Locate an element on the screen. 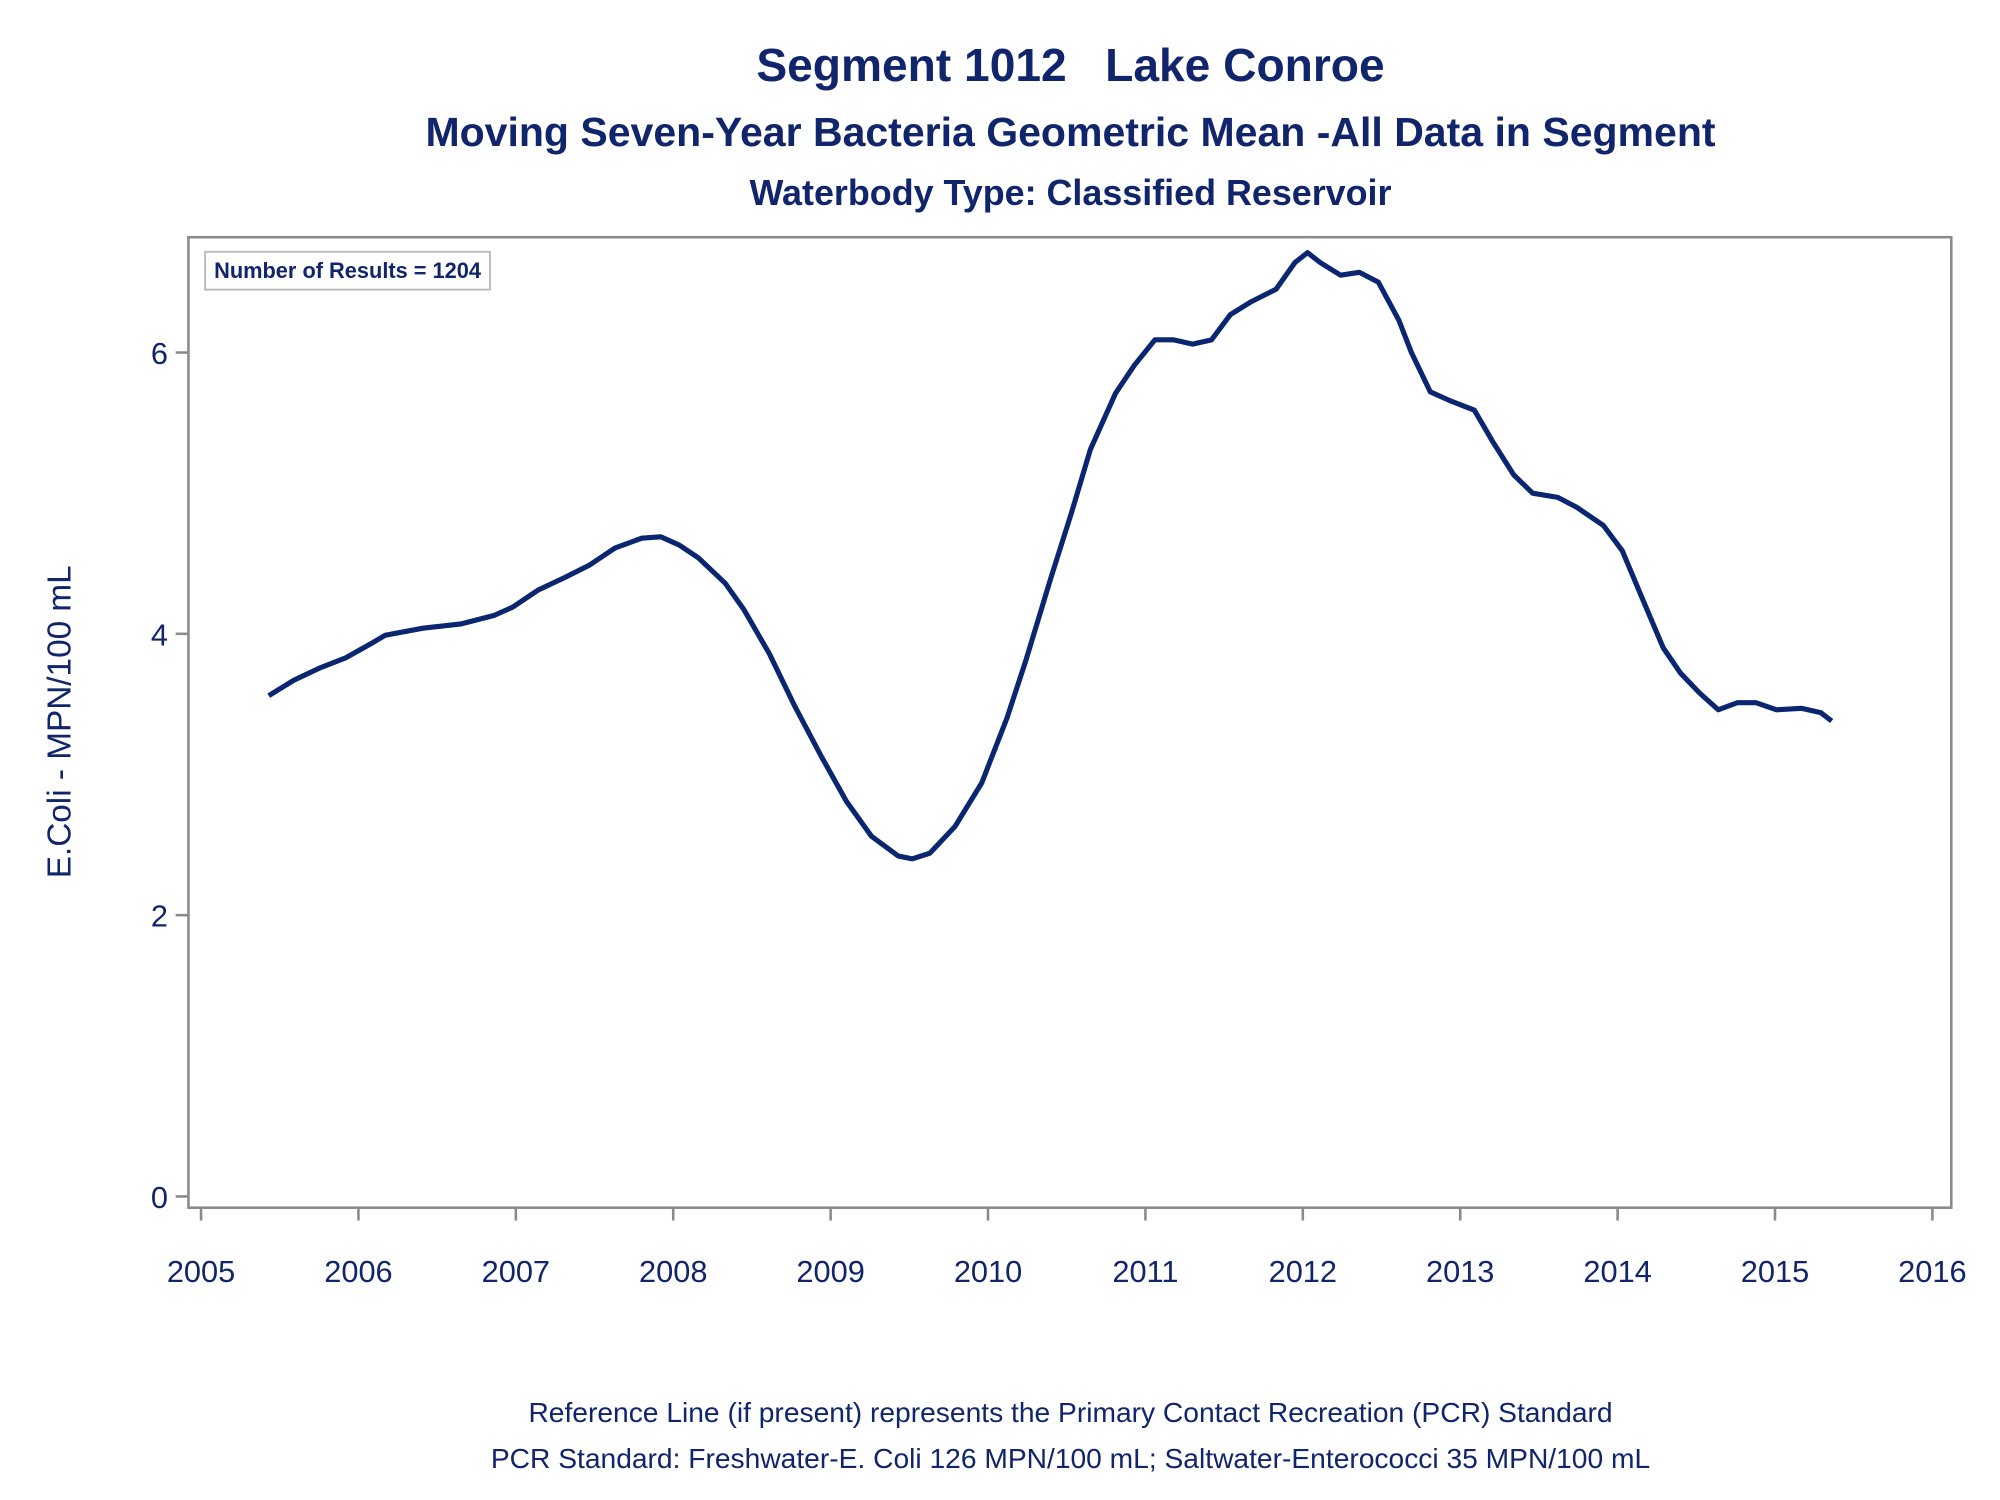  x-tick-label: 2005 is located at coordinates (201, 1271).